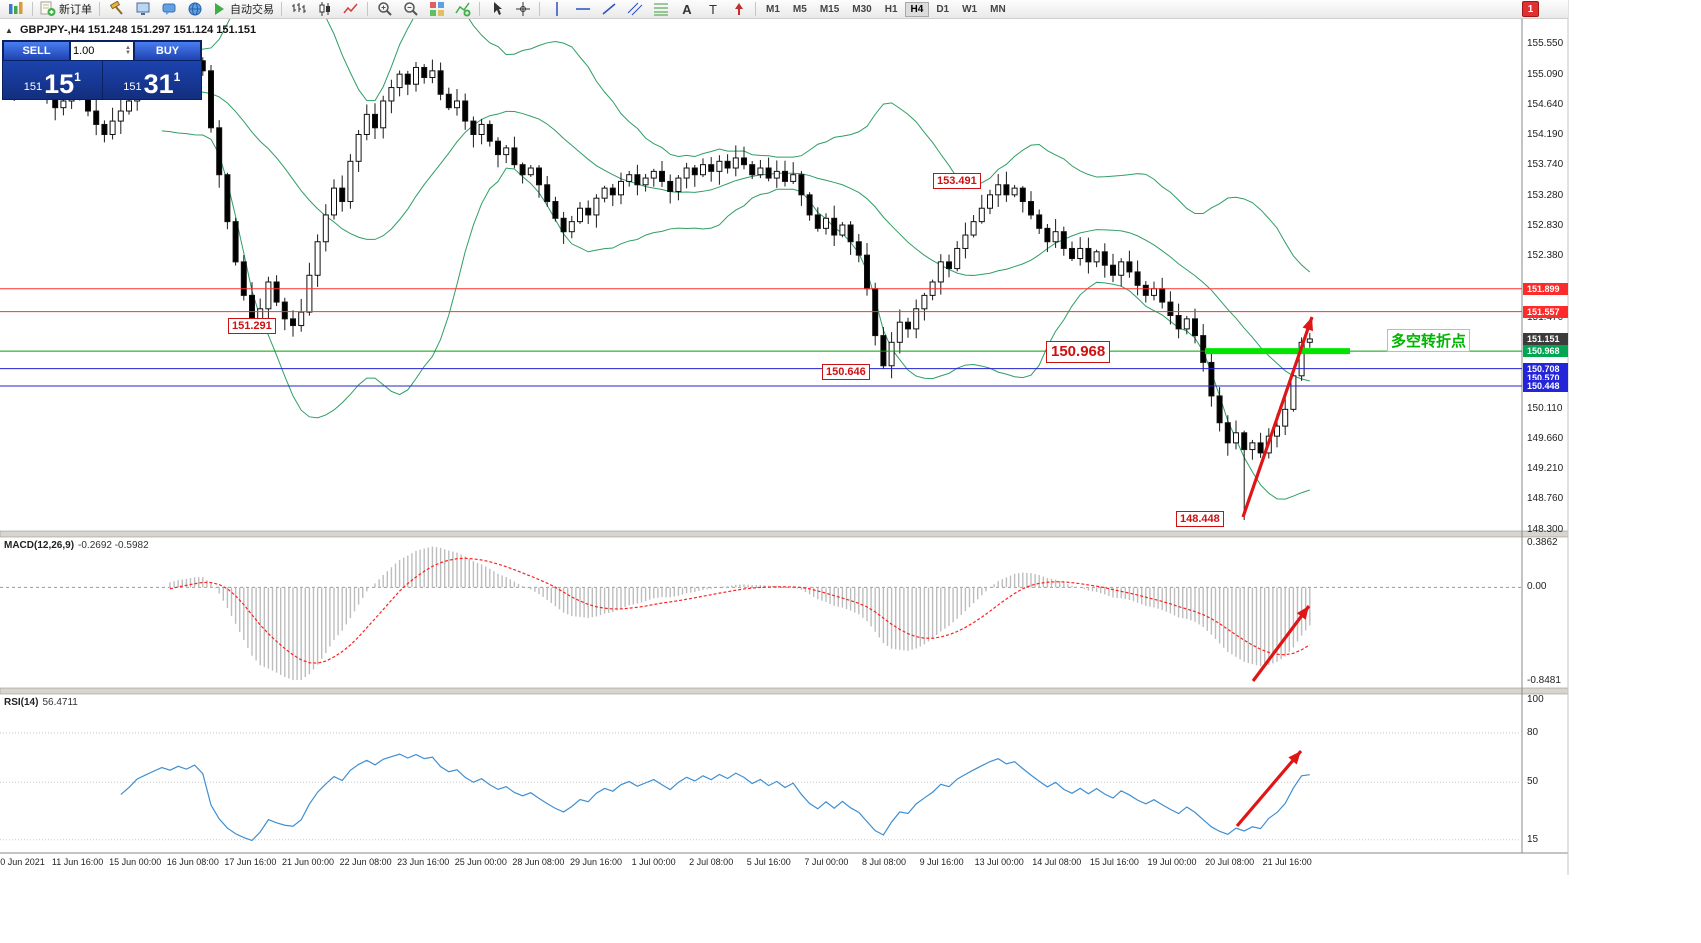 The image size is (1701, 943). I want to click on zoom-in-button, so click(384, 9).